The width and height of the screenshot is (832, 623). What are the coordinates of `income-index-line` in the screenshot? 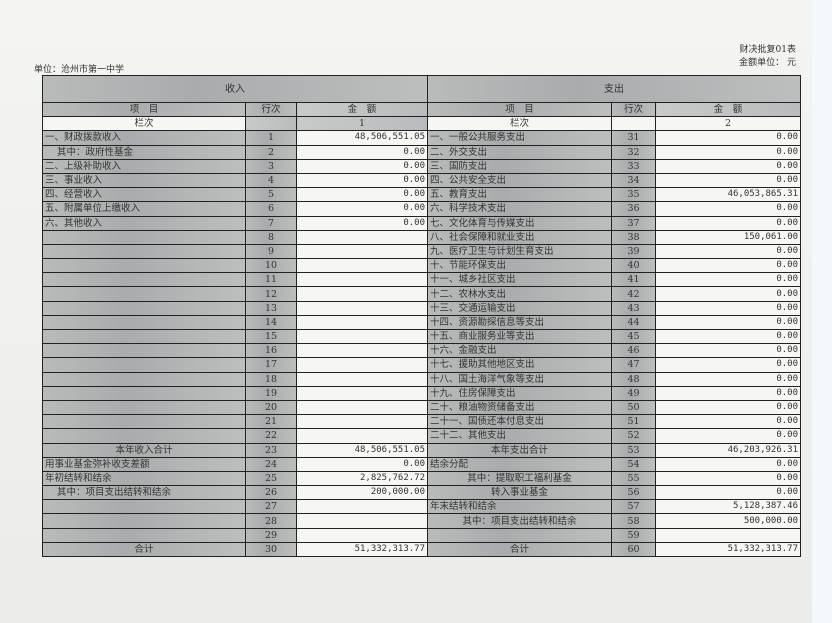 It's located at (271, 124).